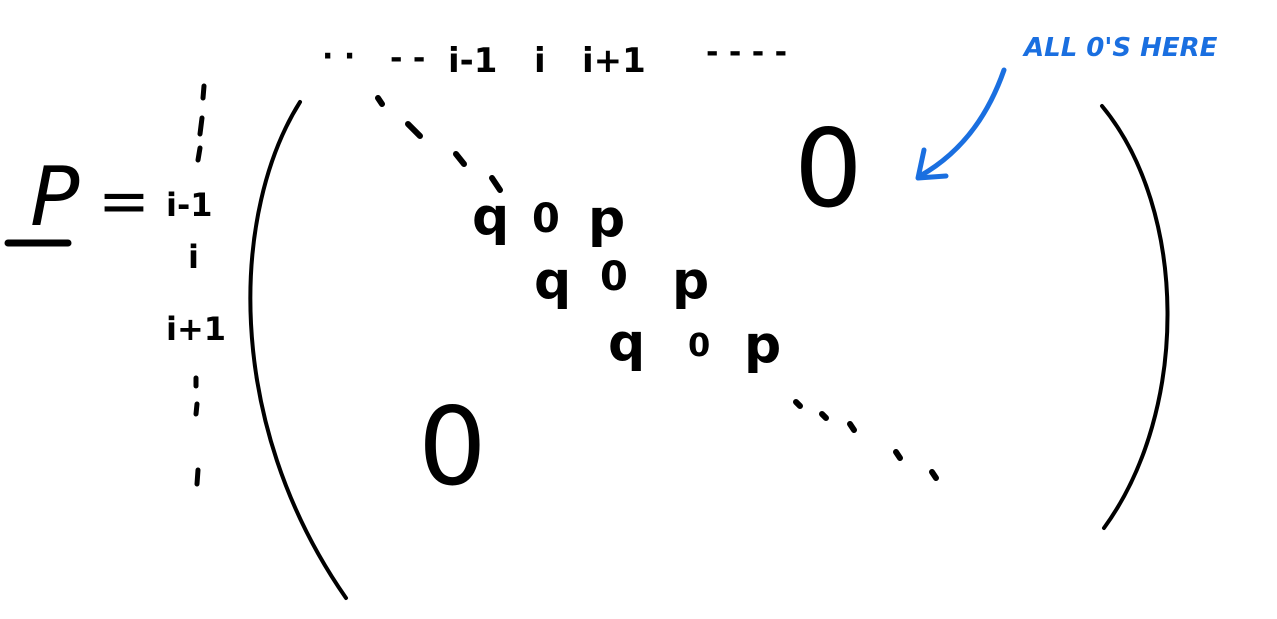 This screenshot has height=619, width=1277. I want to click on equals-sign: =, so click(124, 200).